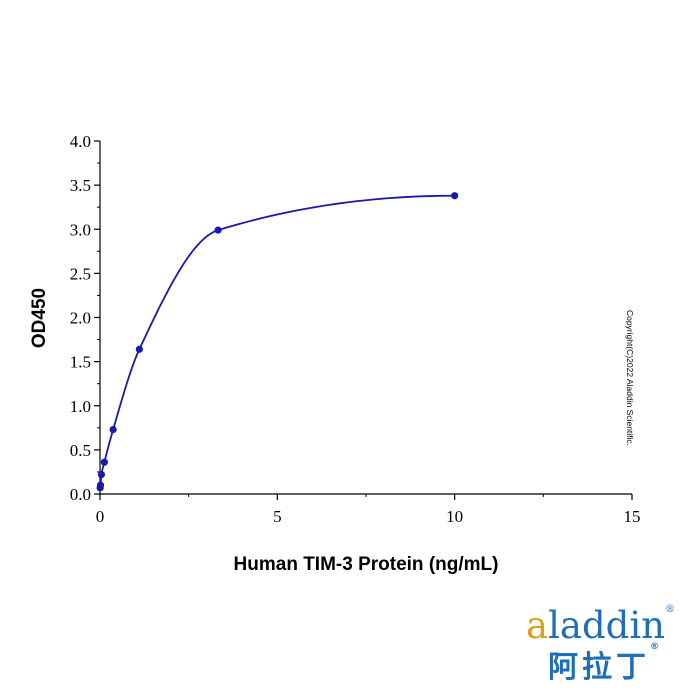 The image size is (700, 700). Describe the element at coordinates (599, 667) in the screenshot. I see `logo-chinese-chars: 阿拉丁` at that location.